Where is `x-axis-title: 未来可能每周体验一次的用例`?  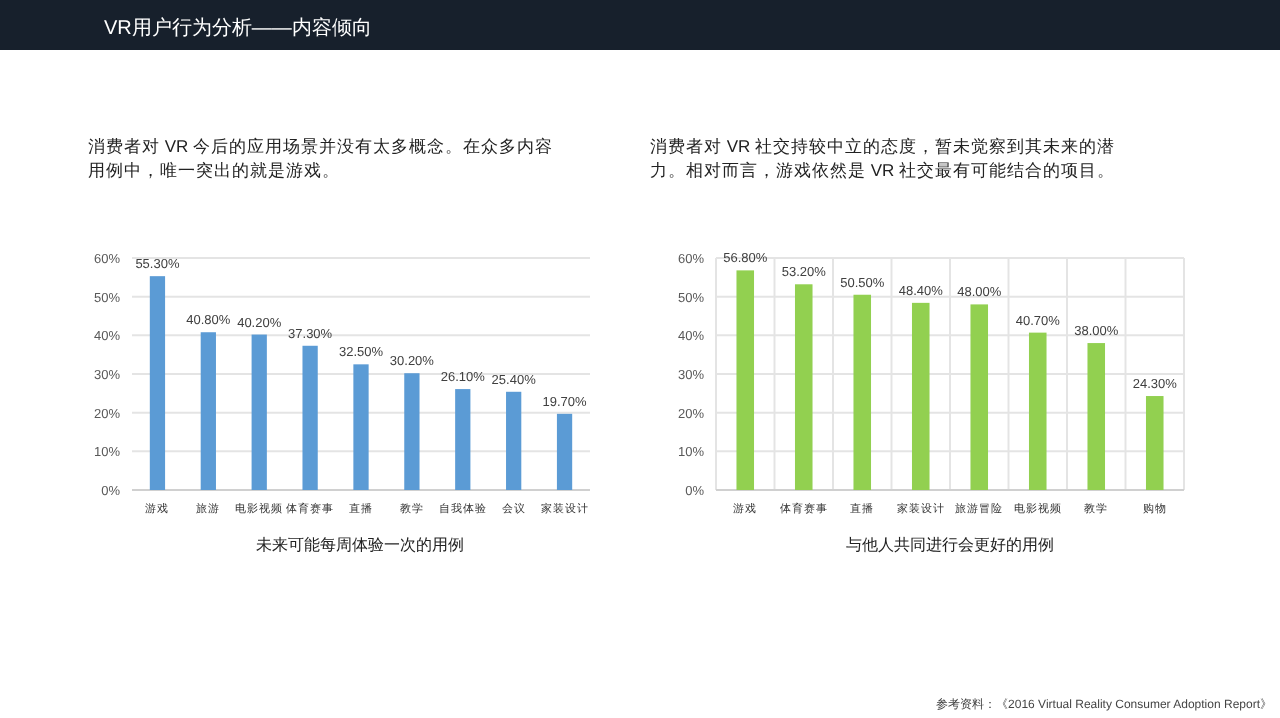
x-axis-title: 未来可能每周体验一次的用例 is located at coordinates (360, 545).